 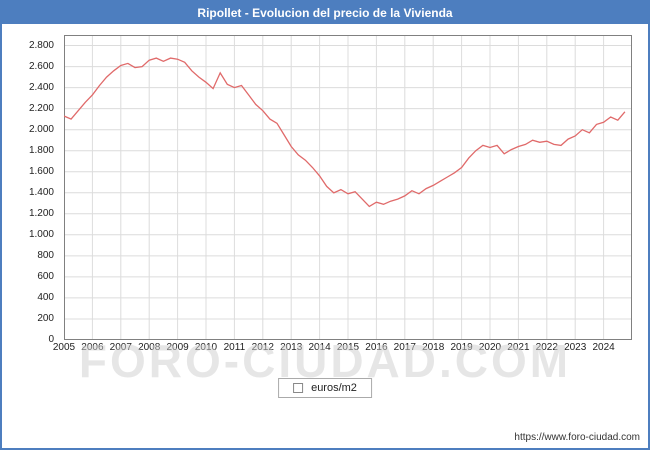 I want to click on x-tick-label: 2020, so click(x=490, y=347).